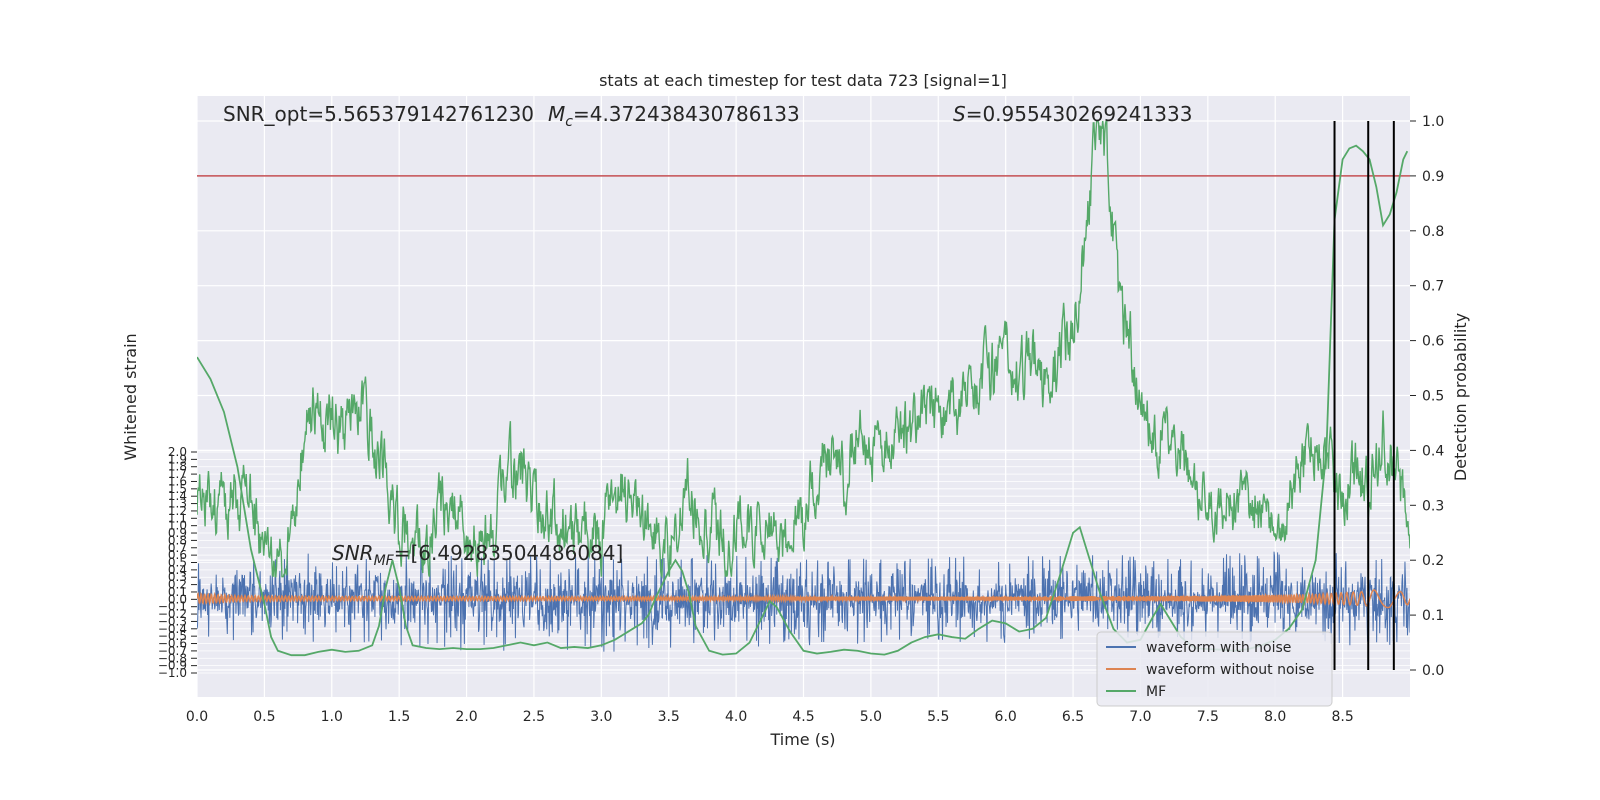 This screenshot has height=800, width=1600. What do you see at coordinates (1433, 616) in the screenshot?
I see `right-y-tick-label: 0.1` at bounding box center [1433, 616].